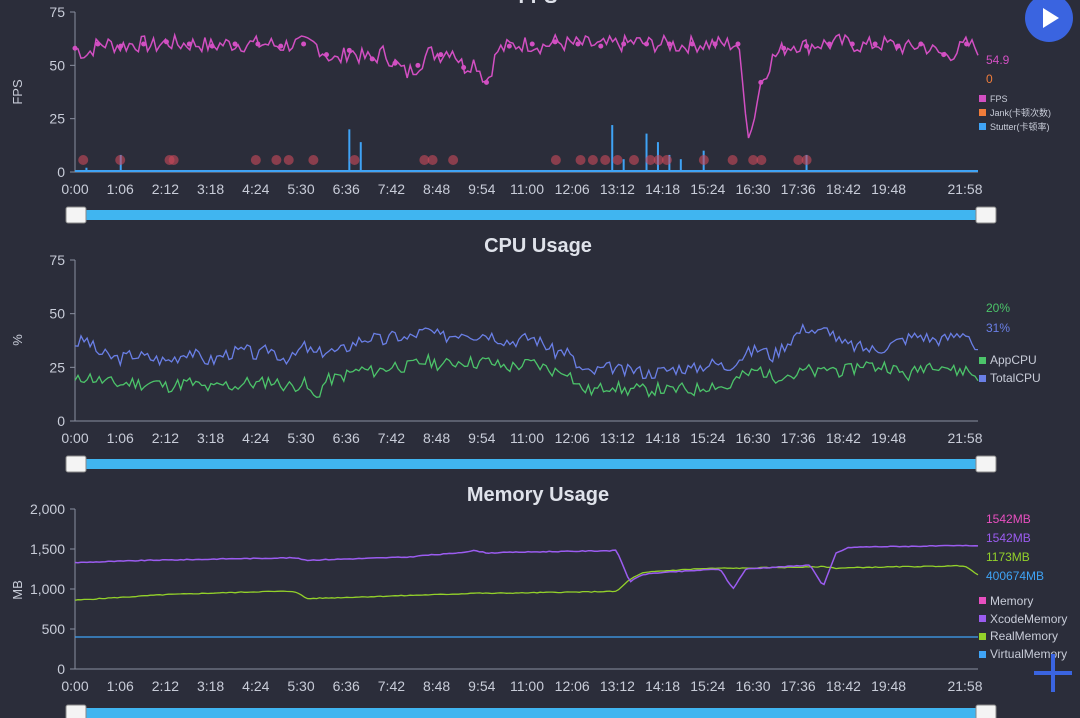 The image size is (1080, 718). Describe the element at coordinates (526, 567) in the screenshot. I see `xcode-memory-line` at that location.